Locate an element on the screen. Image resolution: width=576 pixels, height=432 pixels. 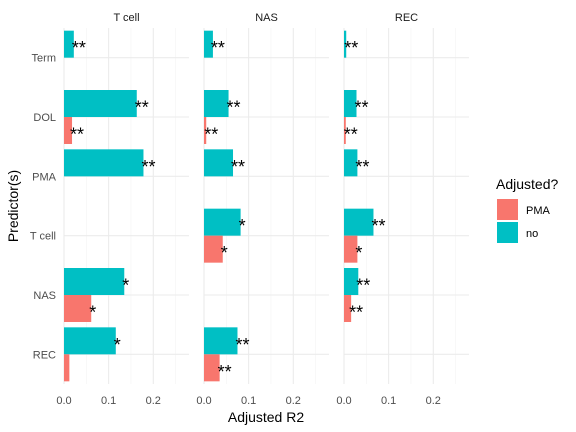
legend-key-no is located at coordinates (507, 232).